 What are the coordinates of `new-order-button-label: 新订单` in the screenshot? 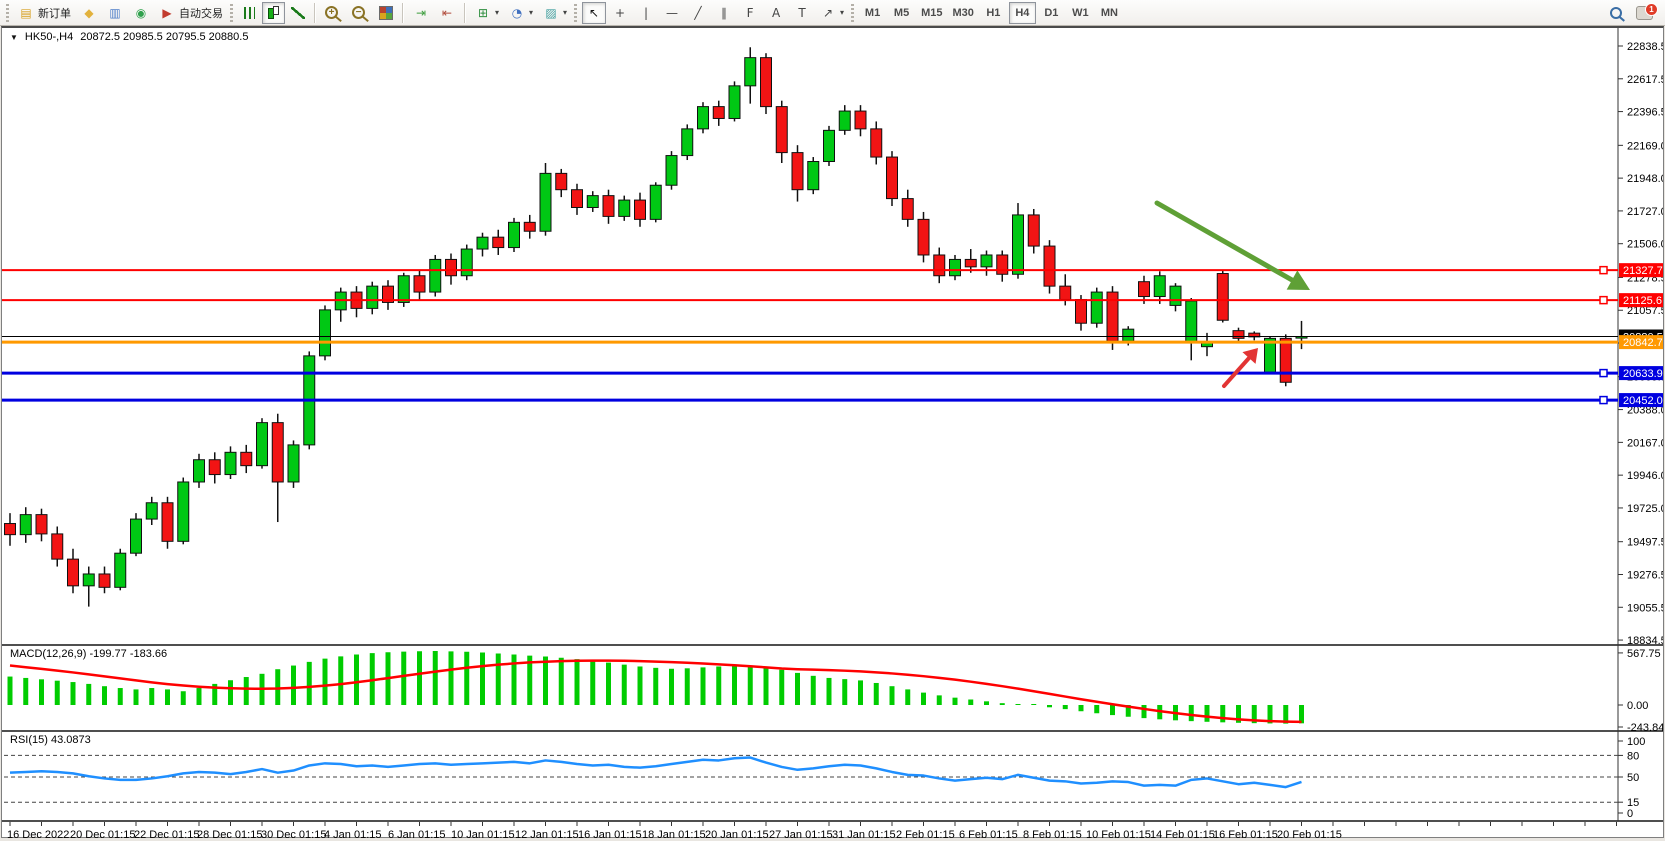 It's located at (54, 13).